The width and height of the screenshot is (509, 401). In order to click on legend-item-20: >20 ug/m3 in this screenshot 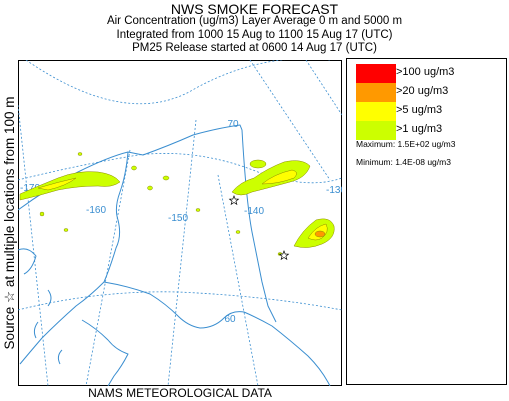, I will do `click(431, 92)`.